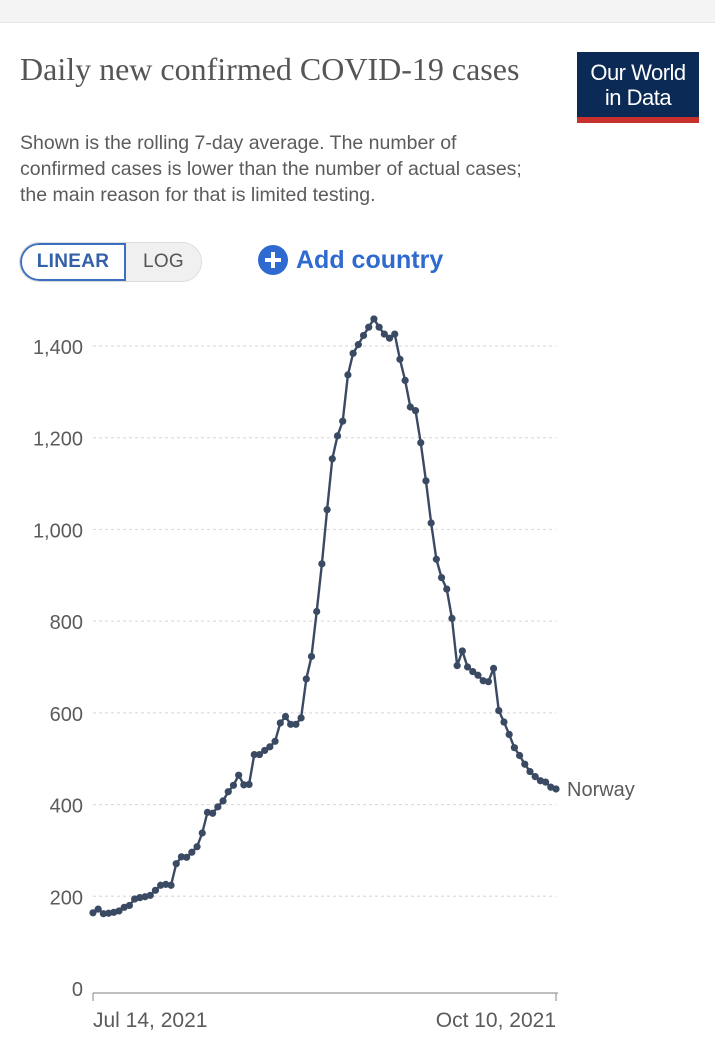 The height and width of the screenshot is (1038, 715). I want to click on log-scale-button: LOG, so click(163, 262).